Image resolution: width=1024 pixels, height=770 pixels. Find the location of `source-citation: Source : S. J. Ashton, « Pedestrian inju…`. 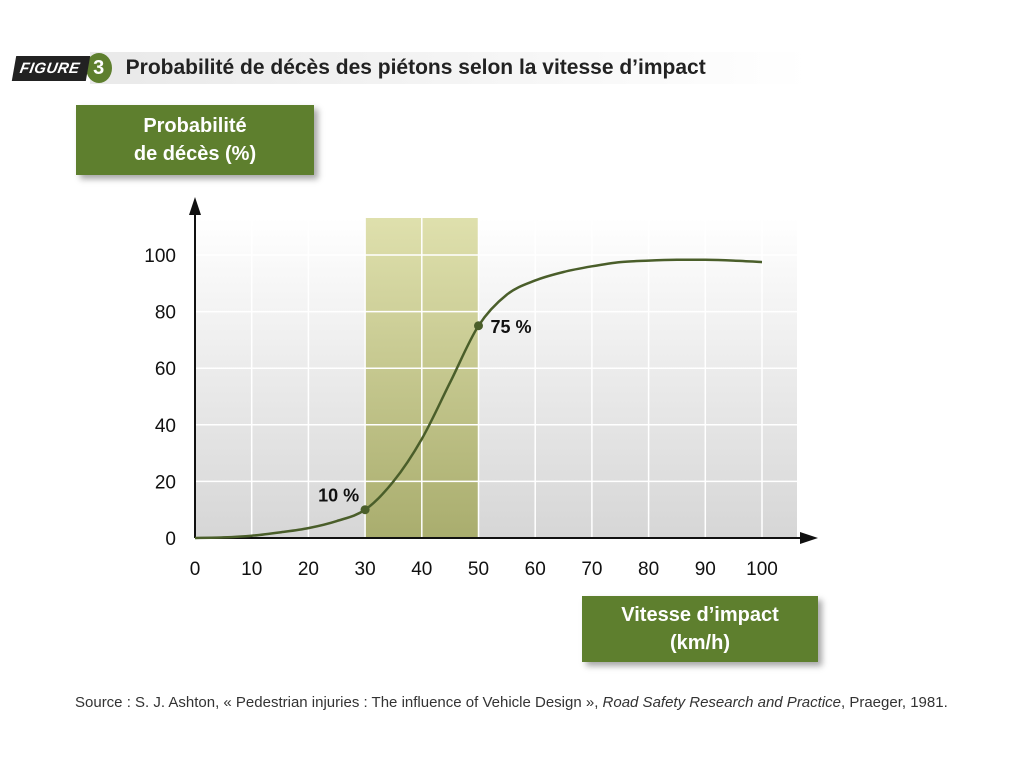

source-citation: Source : S. J. Ashton, « Pedestrian inju… is located at coordinates (535, 702).